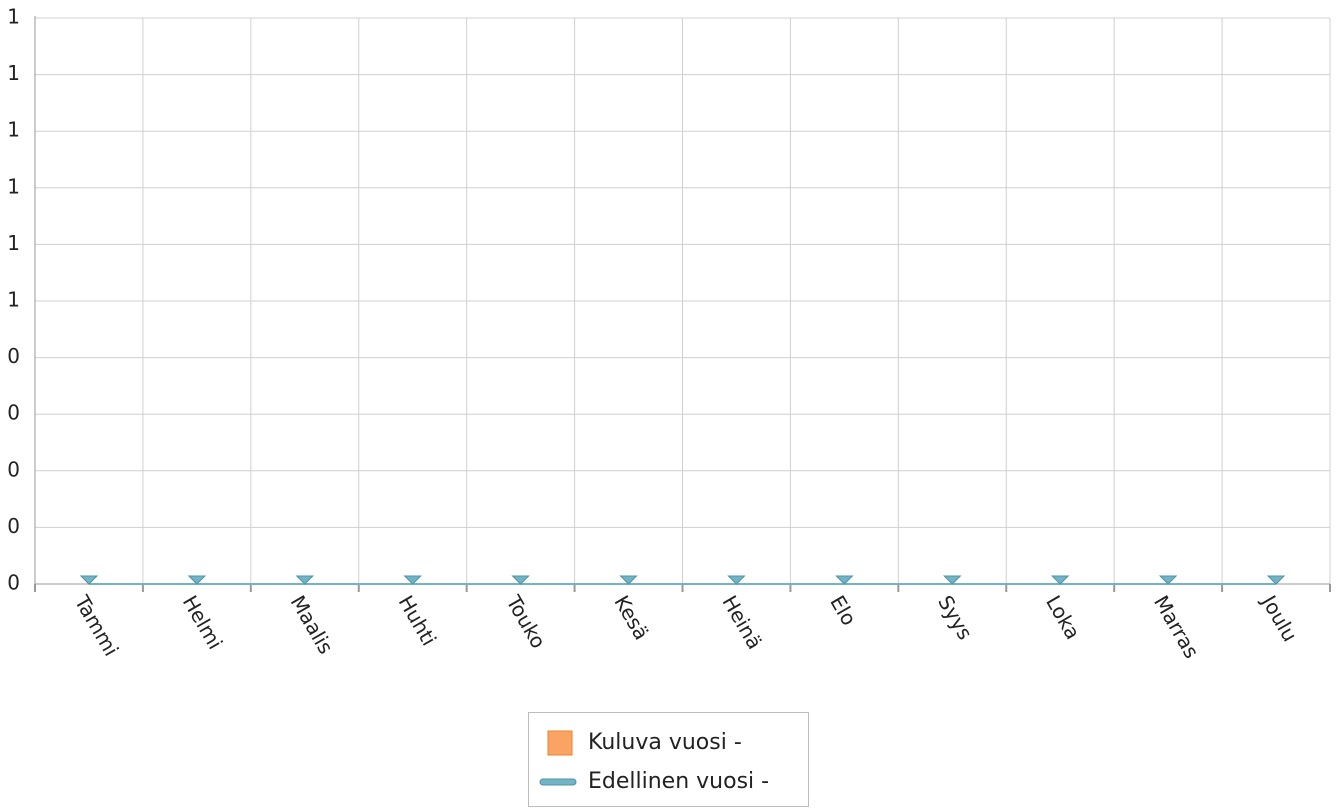  Describe the element at coordinates (1176, 626) in the screenshot. I see `x-tick-label: Marras` at that location.